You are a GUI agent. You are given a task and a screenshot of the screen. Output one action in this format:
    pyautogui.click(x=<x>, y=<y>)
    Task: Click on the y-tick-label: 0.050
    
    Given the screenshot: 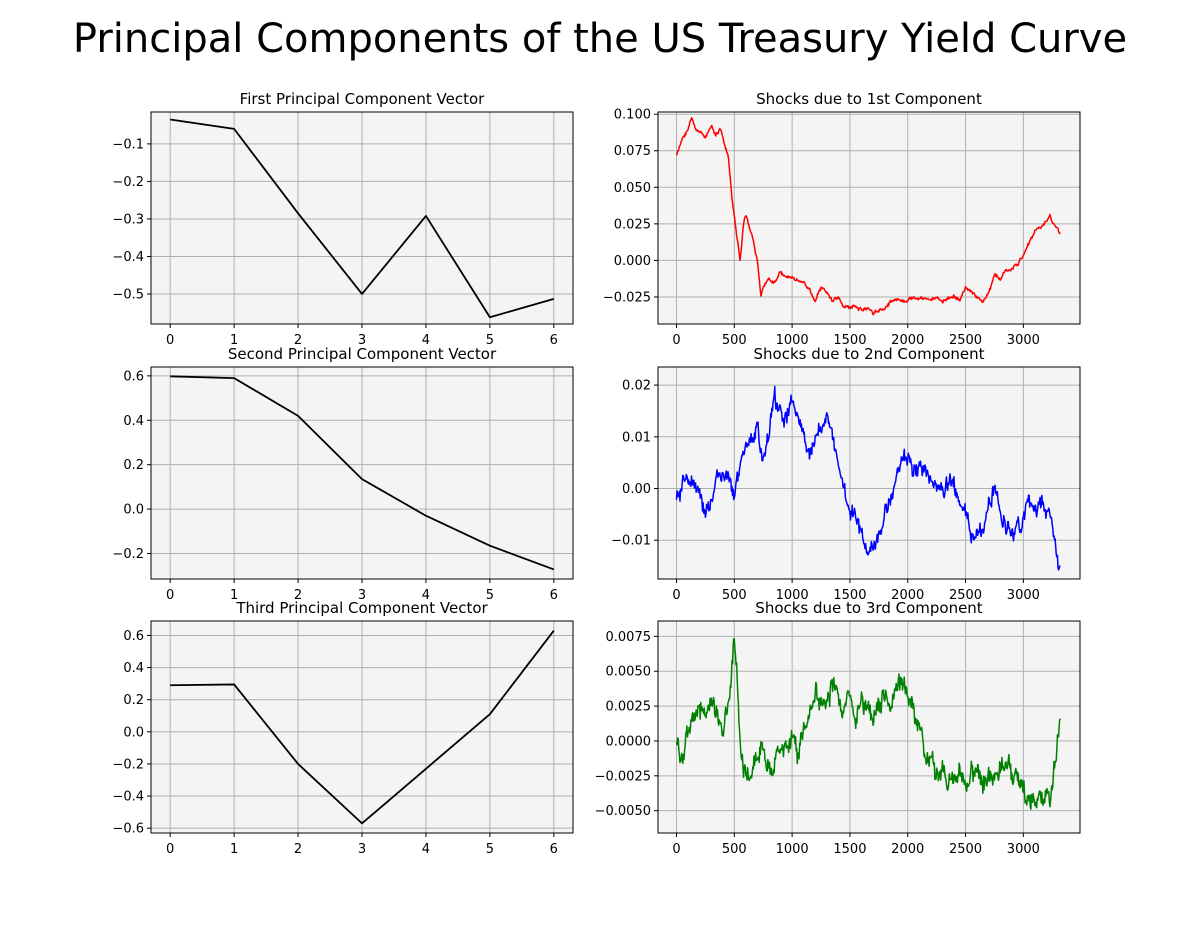 What is the action you would take?
    pyautogui.click(x=632, y=188)
    